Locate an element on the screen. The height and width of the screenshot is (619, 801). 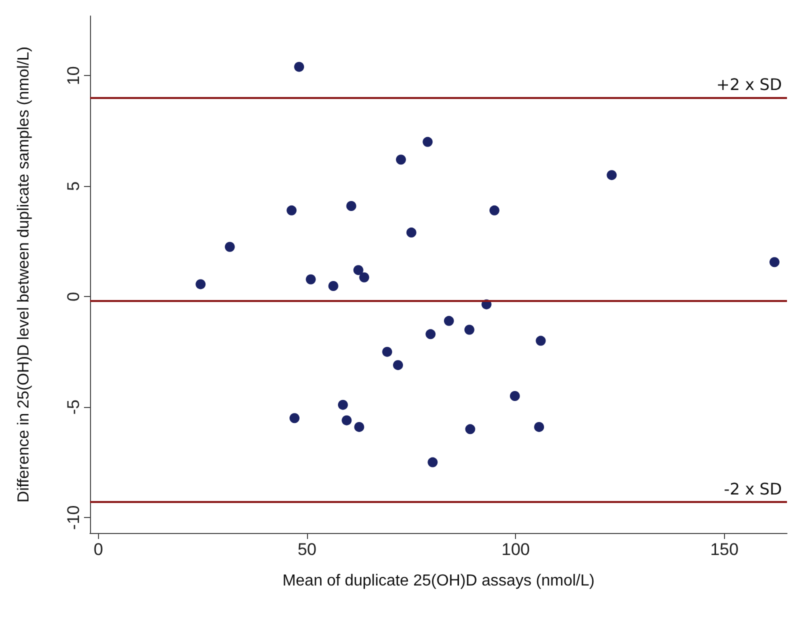
y-tick-label: 10 is located at coordinates (73, 76).